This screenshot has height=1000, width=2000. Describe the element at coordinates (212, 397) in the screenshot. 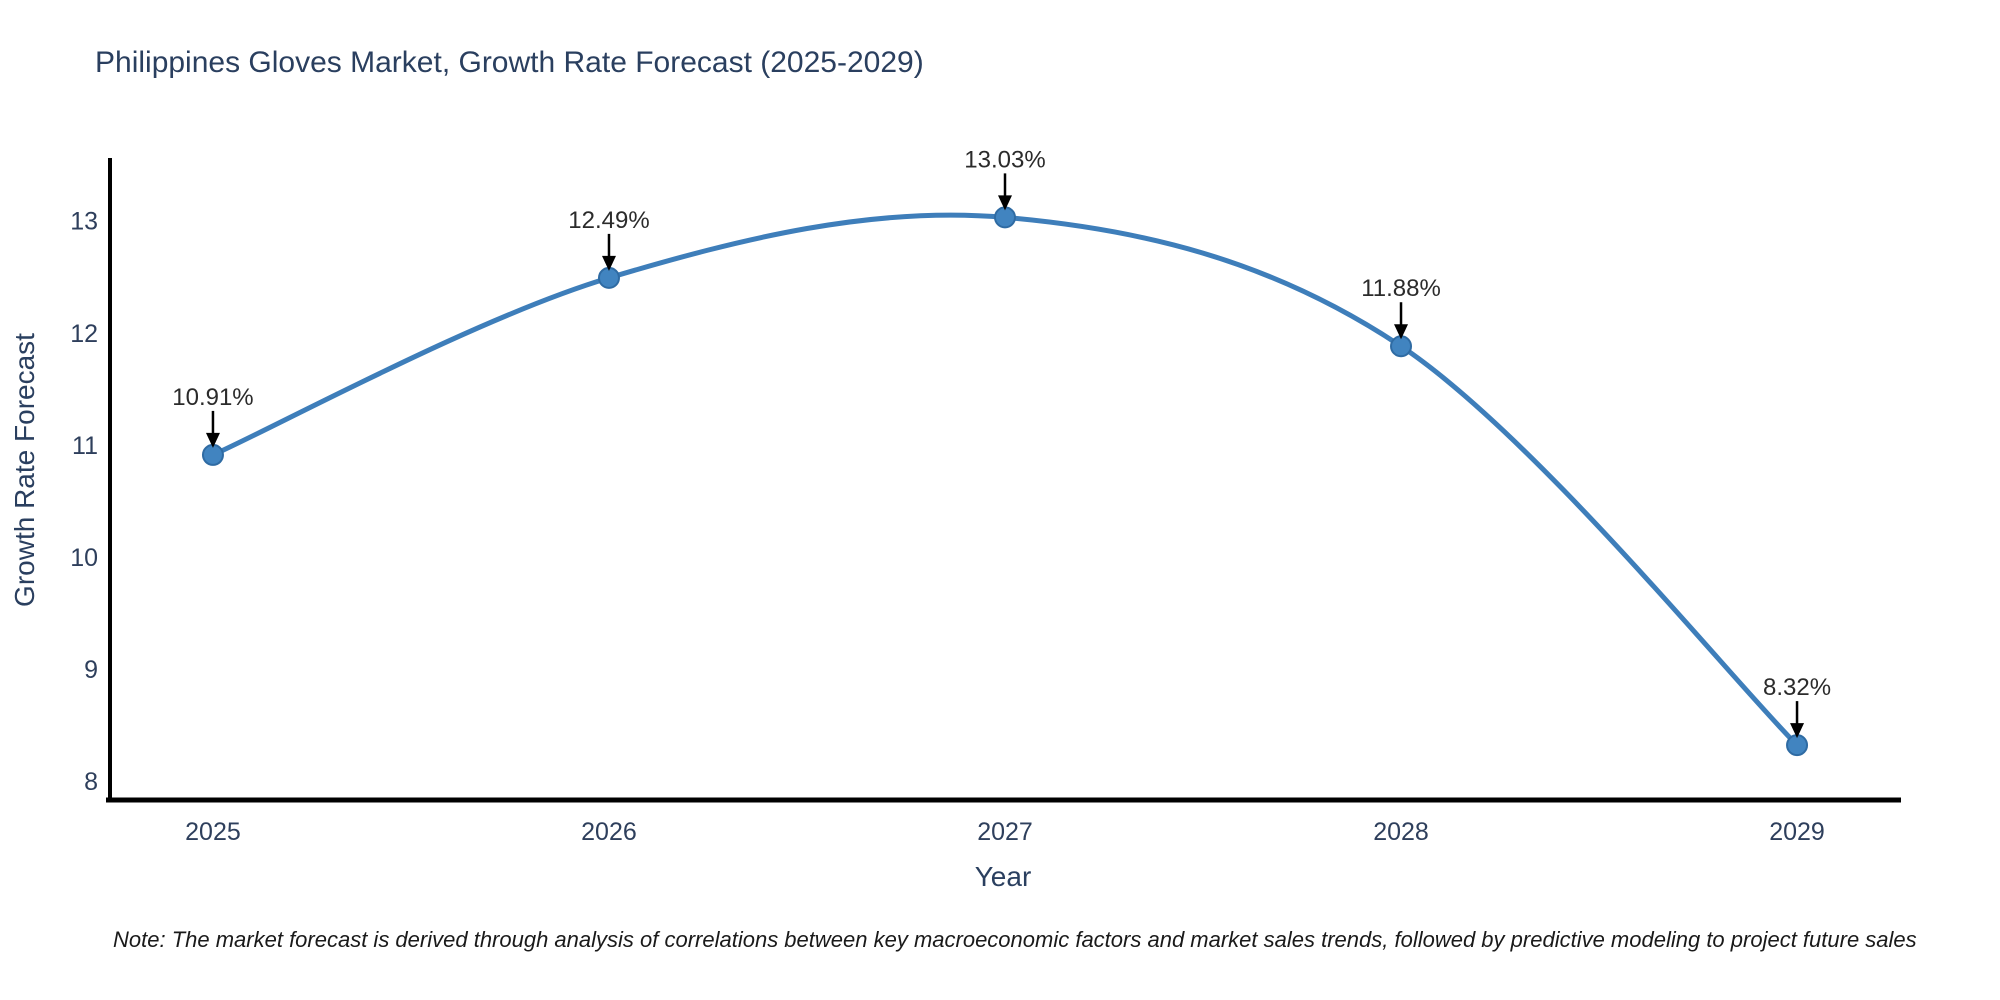

I see `data-point-label: 10.91%` at that location.